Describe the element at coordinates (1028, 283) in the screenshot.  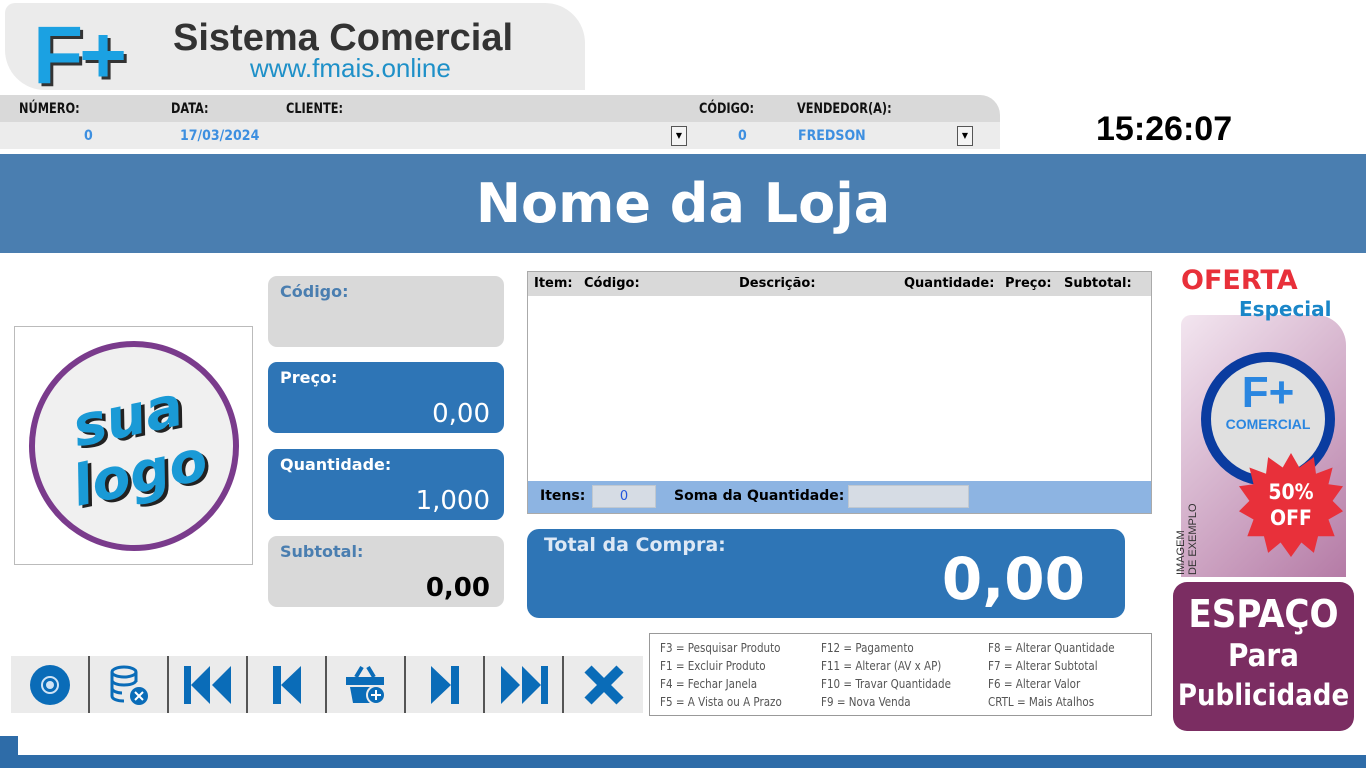
I see `col-preco: Preço:` at that location.